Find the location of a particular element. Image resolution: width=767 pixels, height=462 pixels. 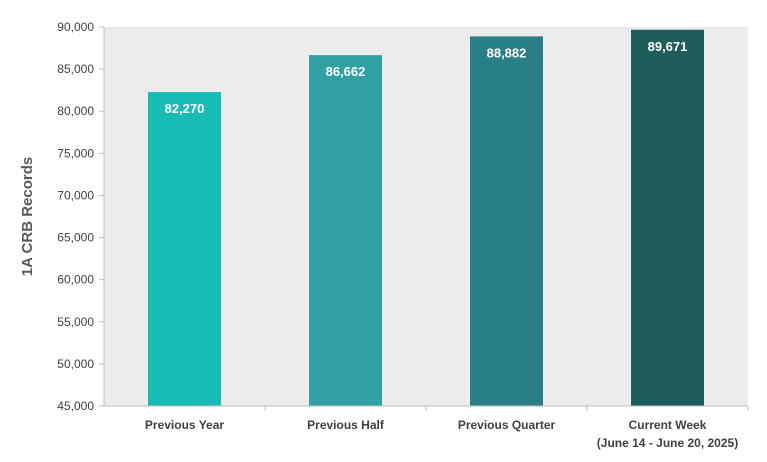

bar-value-label: 86,662 is located at coordinates (346, 71).